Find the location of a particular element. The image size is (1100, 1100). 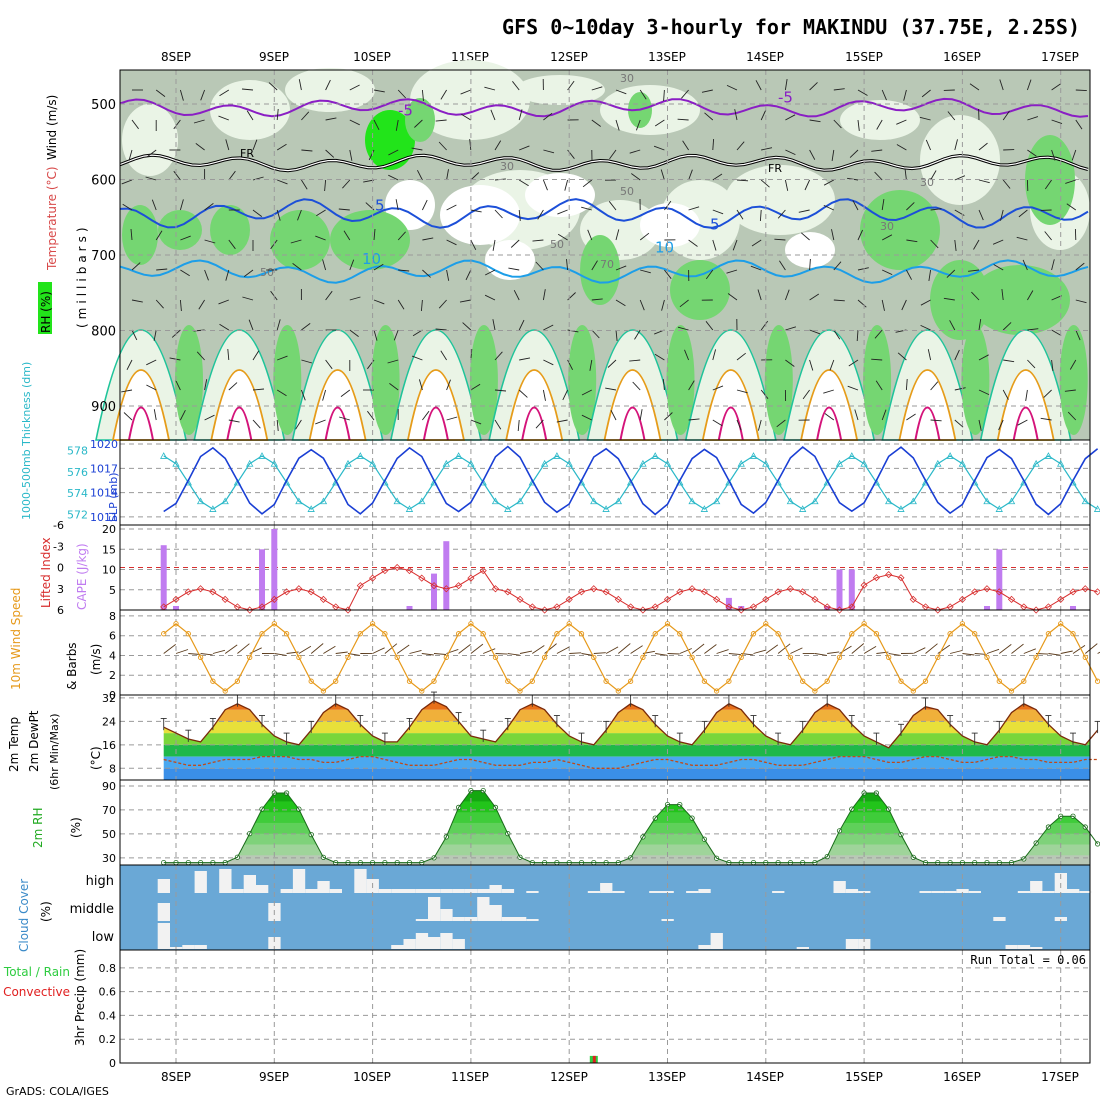

rh-very-dry-patch is located at coordinates (480, 215).